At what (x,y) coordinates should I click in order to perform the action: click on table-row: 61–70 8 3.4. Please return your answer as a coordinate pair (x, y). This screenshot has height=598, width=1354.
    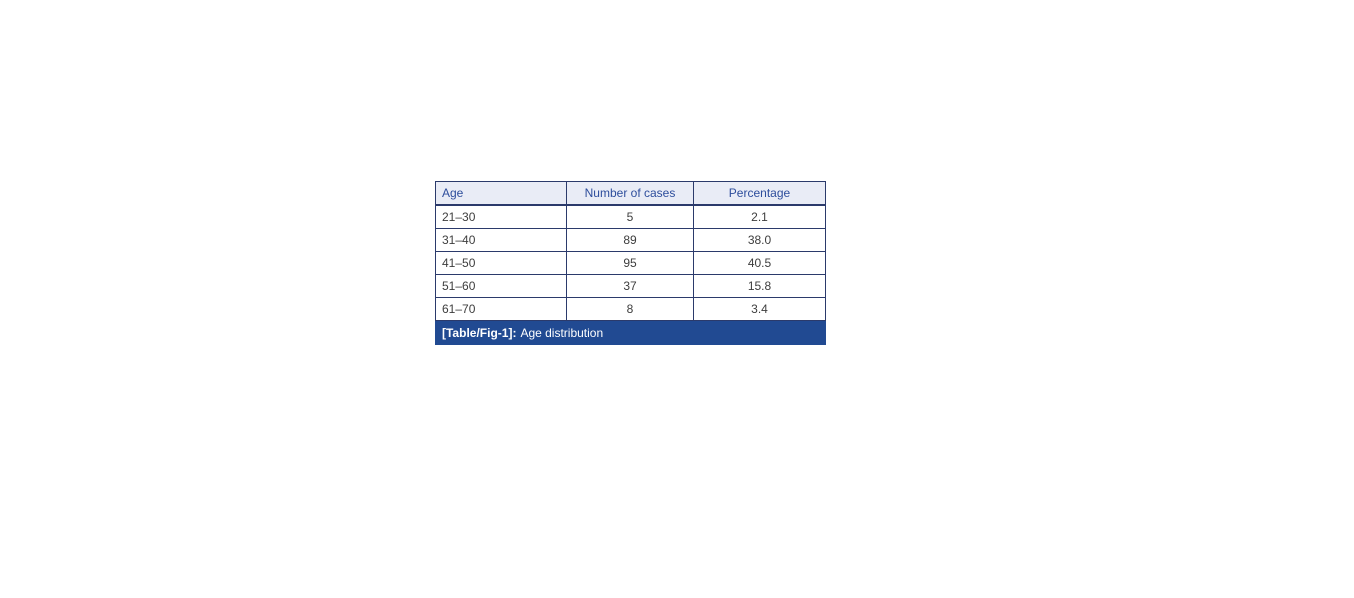
    Looking at the image, I should click on (630, 309).